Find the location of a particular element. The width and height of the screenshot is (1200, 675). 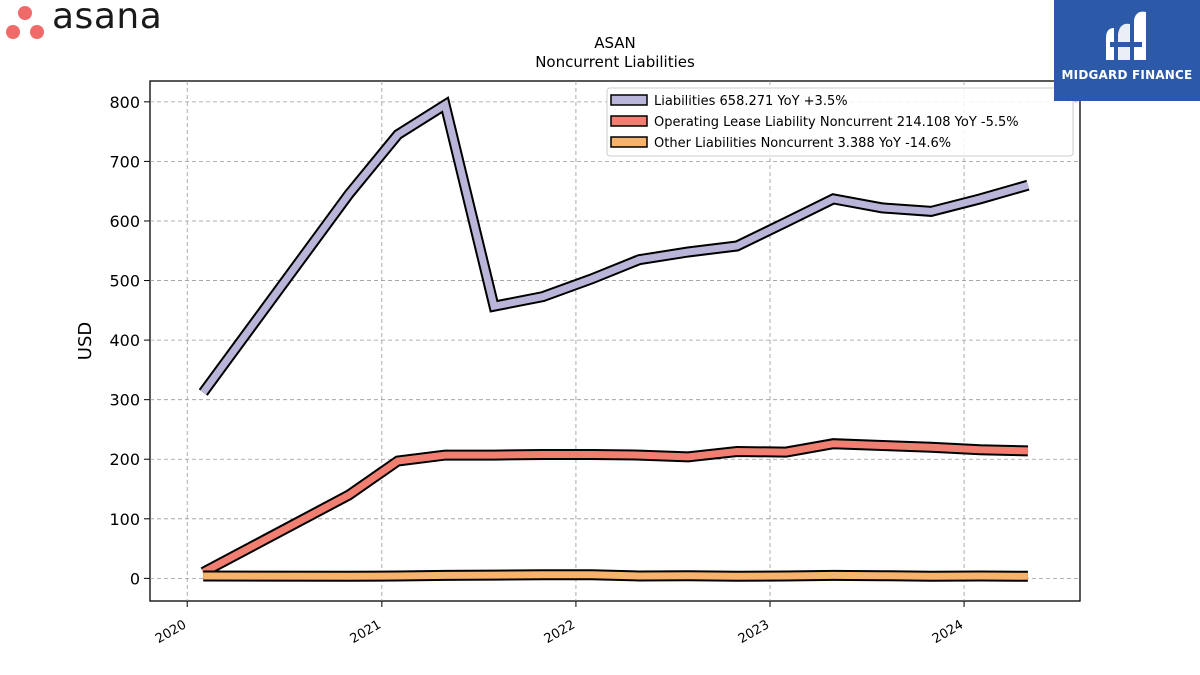

midgard-finance-logo: MIDGARD FINANCE is located at coordinates (1127, 50).